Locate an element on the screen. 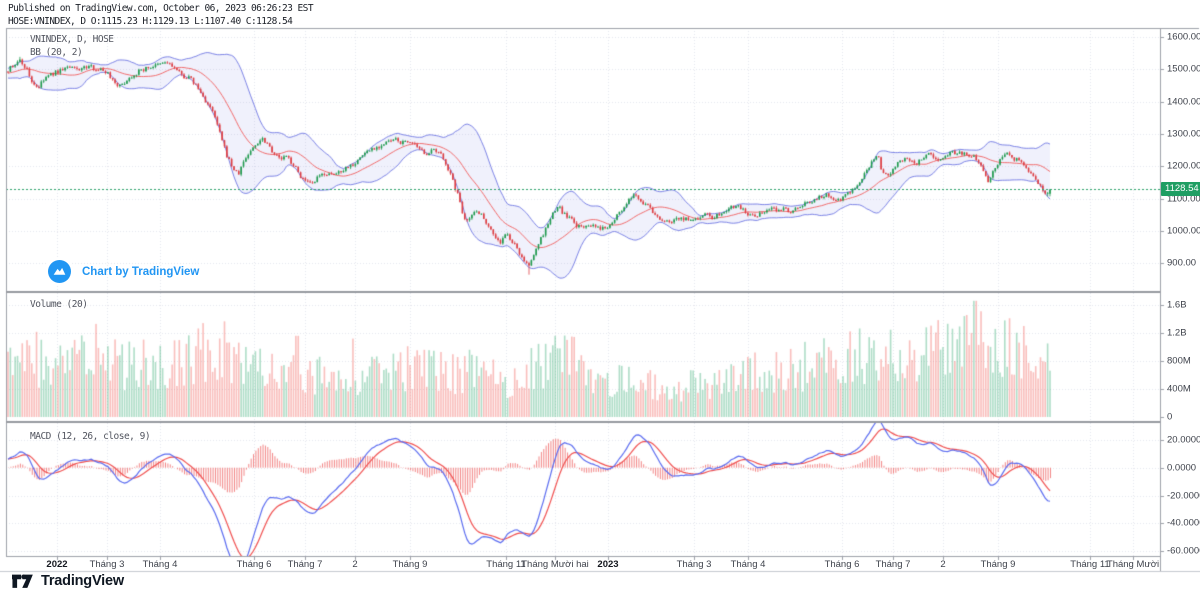 This screenshot has height=596, width=1200. price-axis-tick: 1500.00 is located at coordinates (1183, 69).